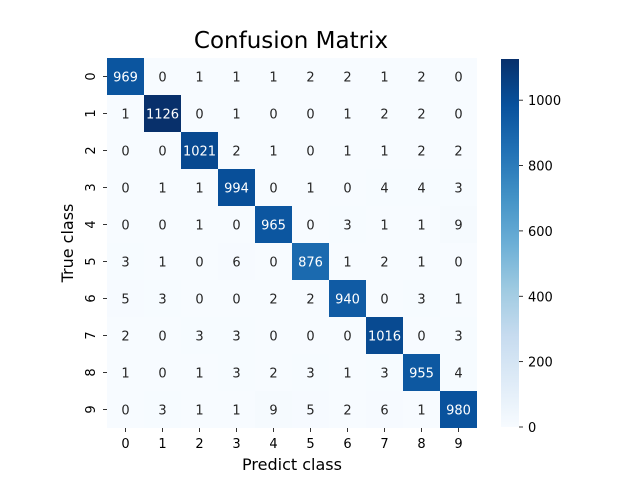  I want to click on cell-value-label: 4, so click(421, 189).